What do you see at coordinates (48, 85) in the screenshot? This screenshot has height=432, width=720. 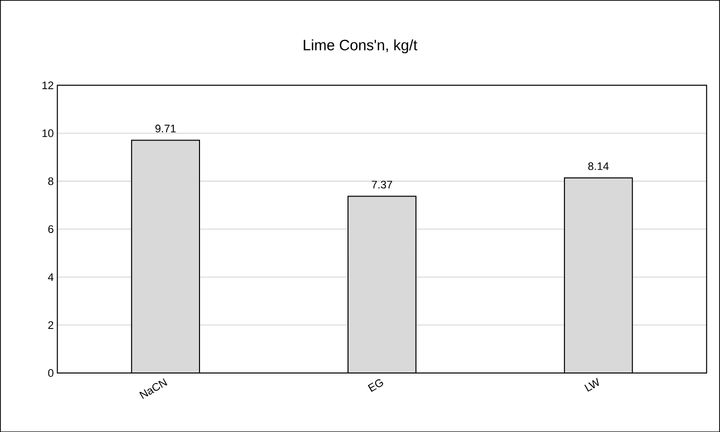 I see `y-tick-label: 12` at bounding box center [48, 85].